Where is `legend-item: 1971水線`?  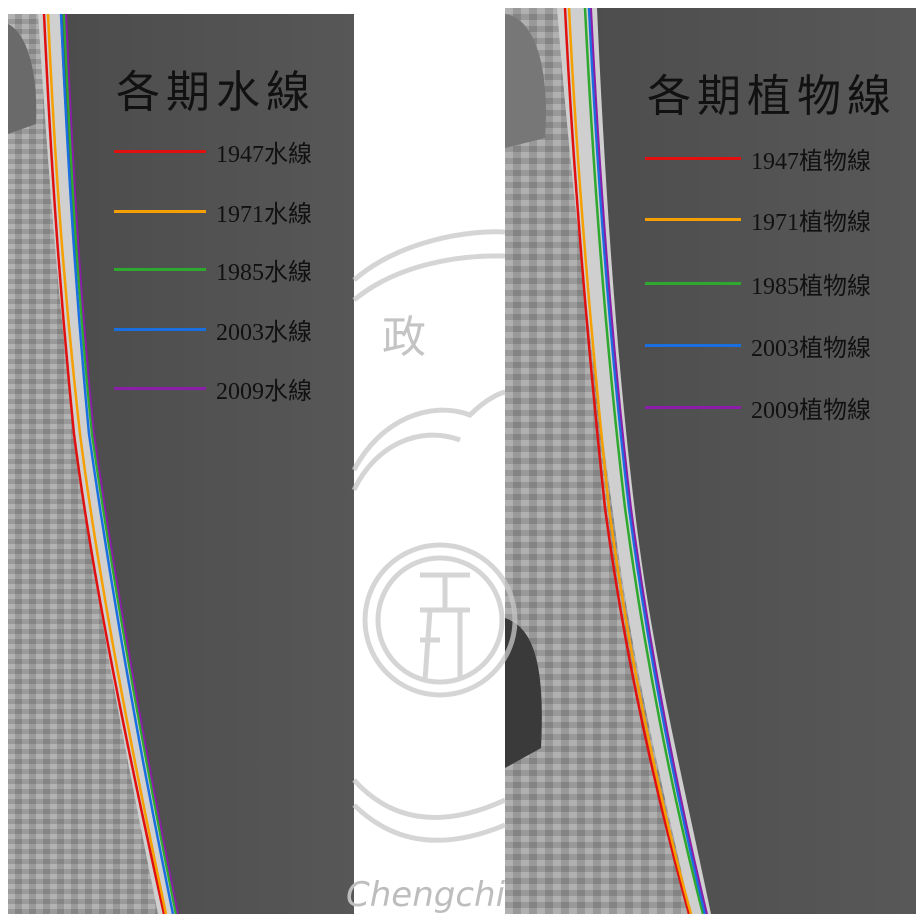 legend-item: 1971水線 is located at coordinates (213, 211).